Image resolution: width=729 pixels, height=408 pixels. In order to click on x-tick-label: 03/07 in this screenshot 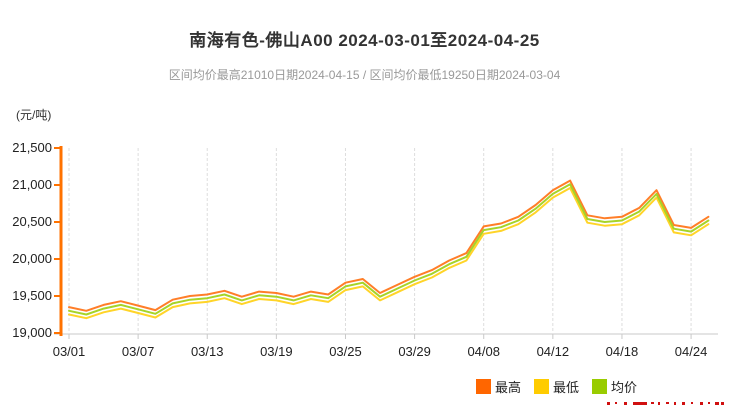, I will do `click(138, 351)`.